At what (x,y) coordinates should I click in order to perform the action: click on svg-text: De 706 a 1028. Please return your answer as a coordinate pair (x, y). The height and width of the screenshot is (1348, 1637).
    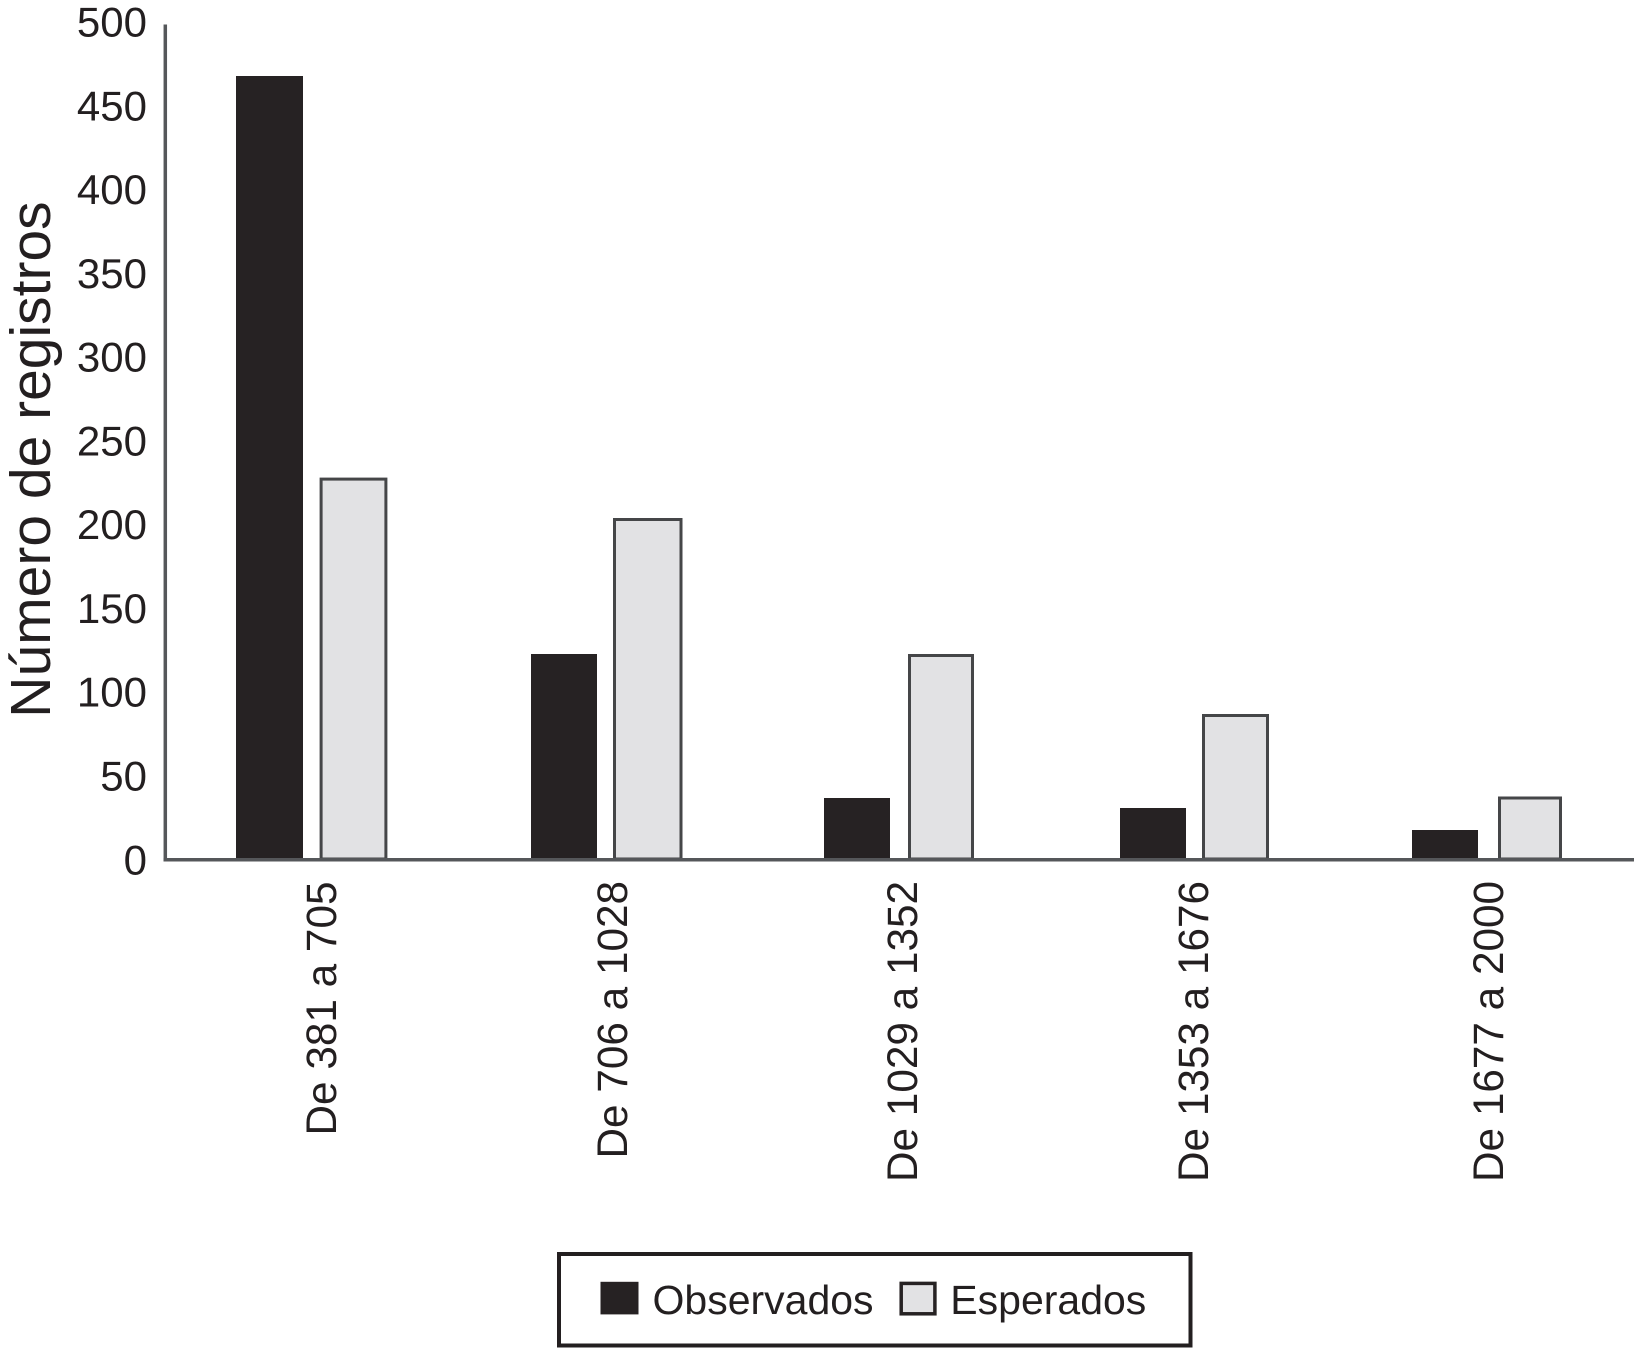
    Looking at the image, I should click on (612, 1020).